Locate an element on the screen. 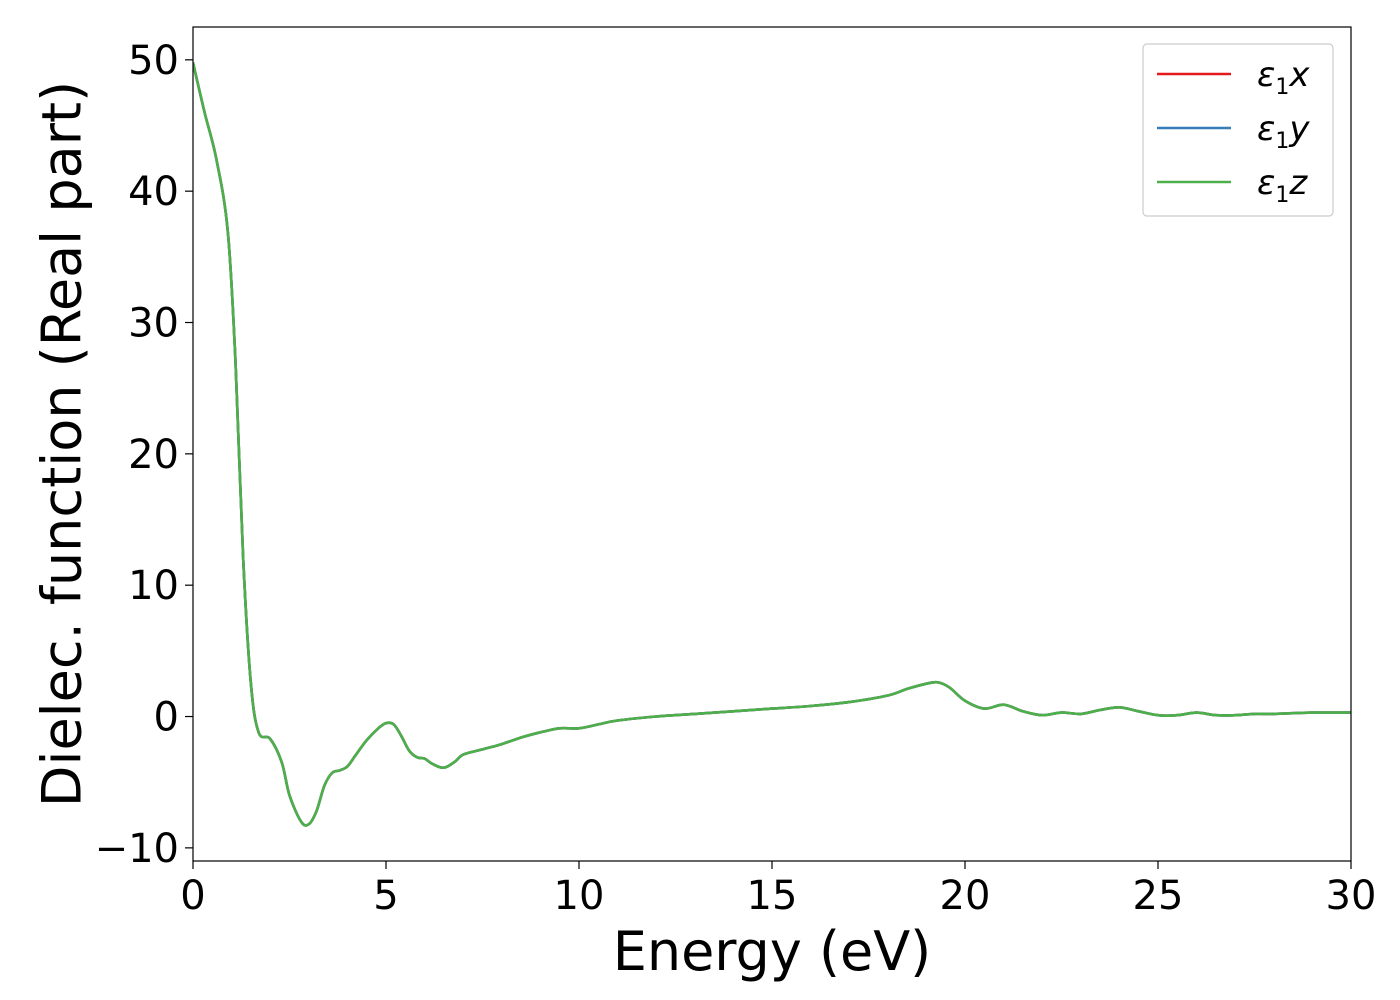 This screenshot has width=1400, height=1000. y-tick-label: 0 is located at coordinates (166, 718).